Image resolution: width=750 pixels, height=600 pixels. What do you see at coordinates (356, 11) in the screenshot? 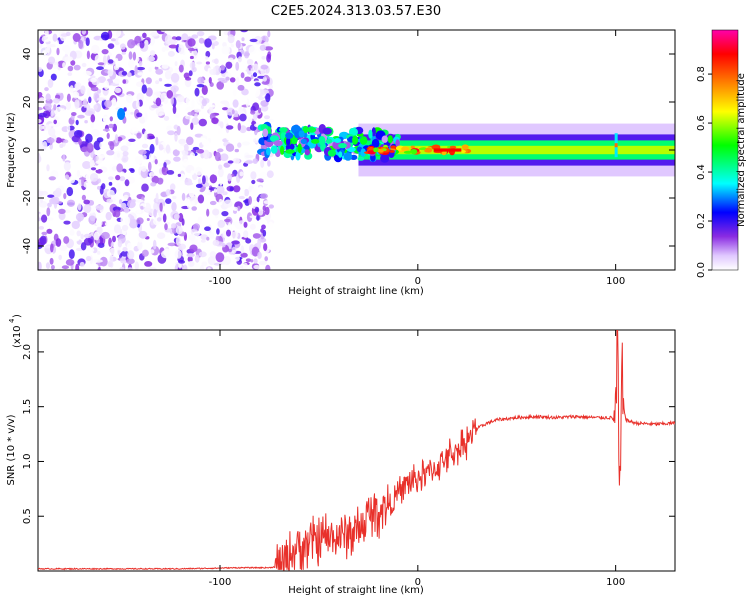
I see `chart-title: C2E5.2024.313.03.57.E30` at bounding box center [356, 11].